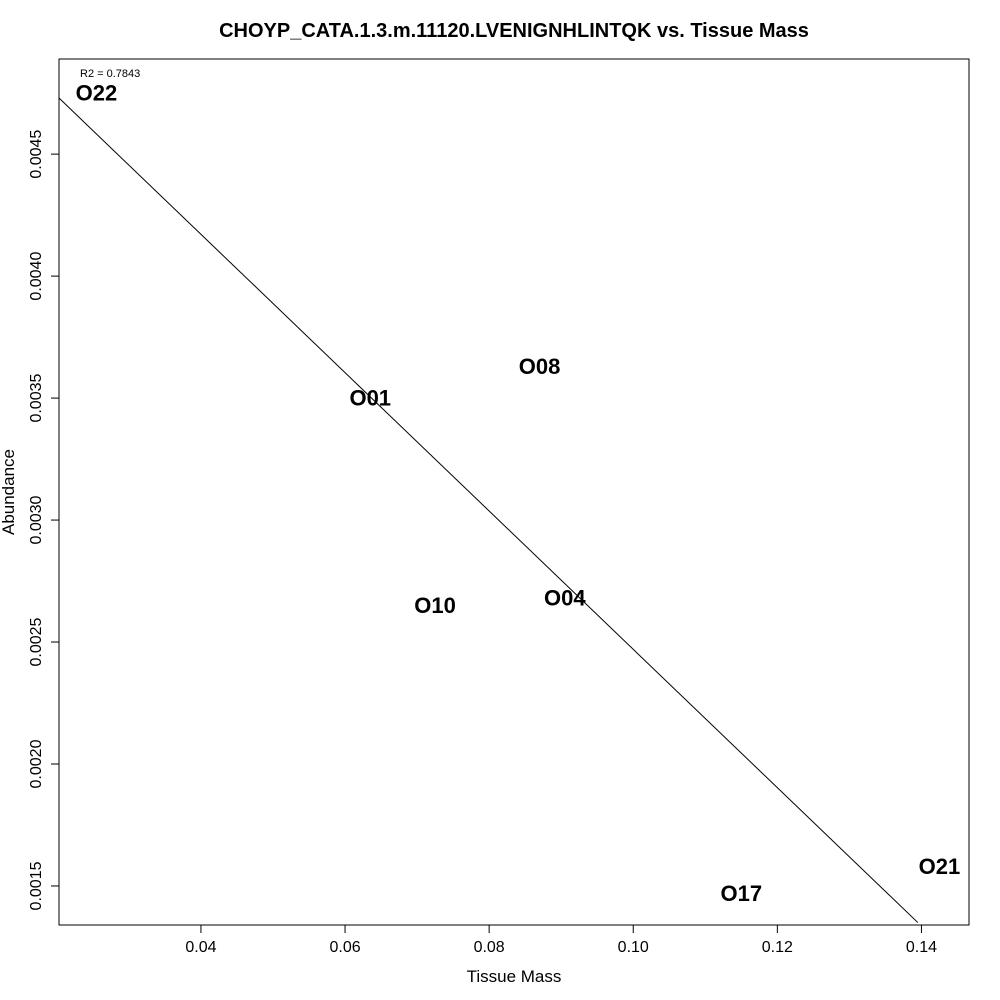  I want to click on y-tick-label: 0.0020, so click(36, 763).